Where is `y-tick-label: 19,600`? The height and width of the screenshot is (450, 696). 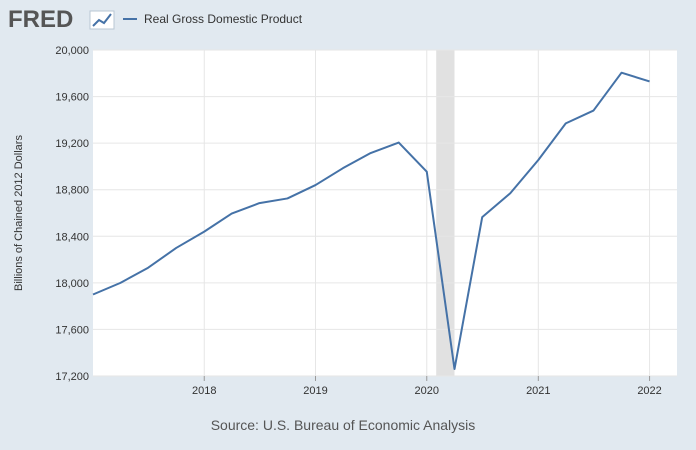 y-tick-label: 19,600 is located at coordinates (72, 98).